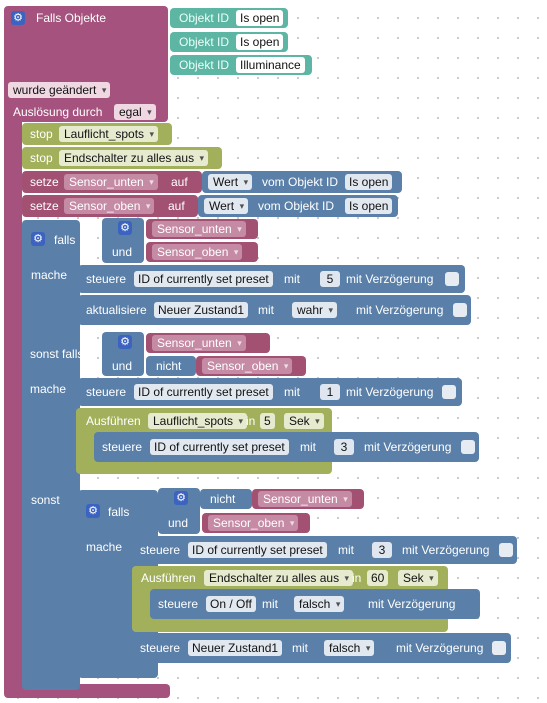 Image resolution: width=547 pixels, height=703 pixels. I want to click on trigger-by-dropdown: egal, so click(135, 112).